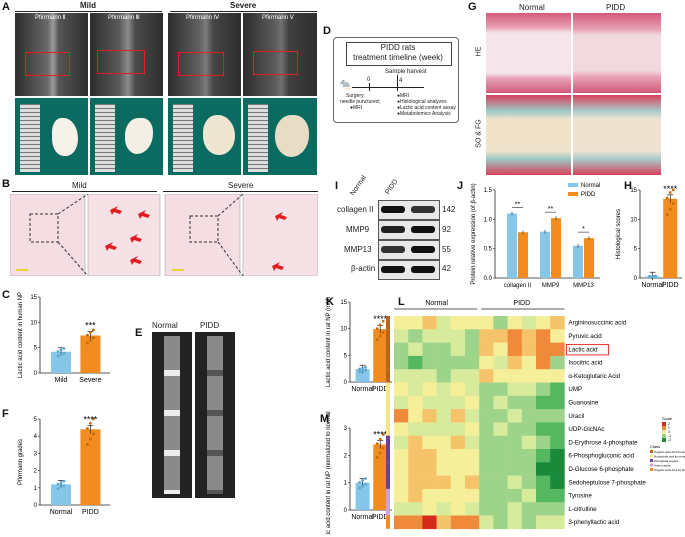 The height and width of the screenshot is (537, 685). What do you see at coordinates (580, 496) in the screenshot?
I see `metabolite-label: Tyrosine` at bounding box center [580, 496].